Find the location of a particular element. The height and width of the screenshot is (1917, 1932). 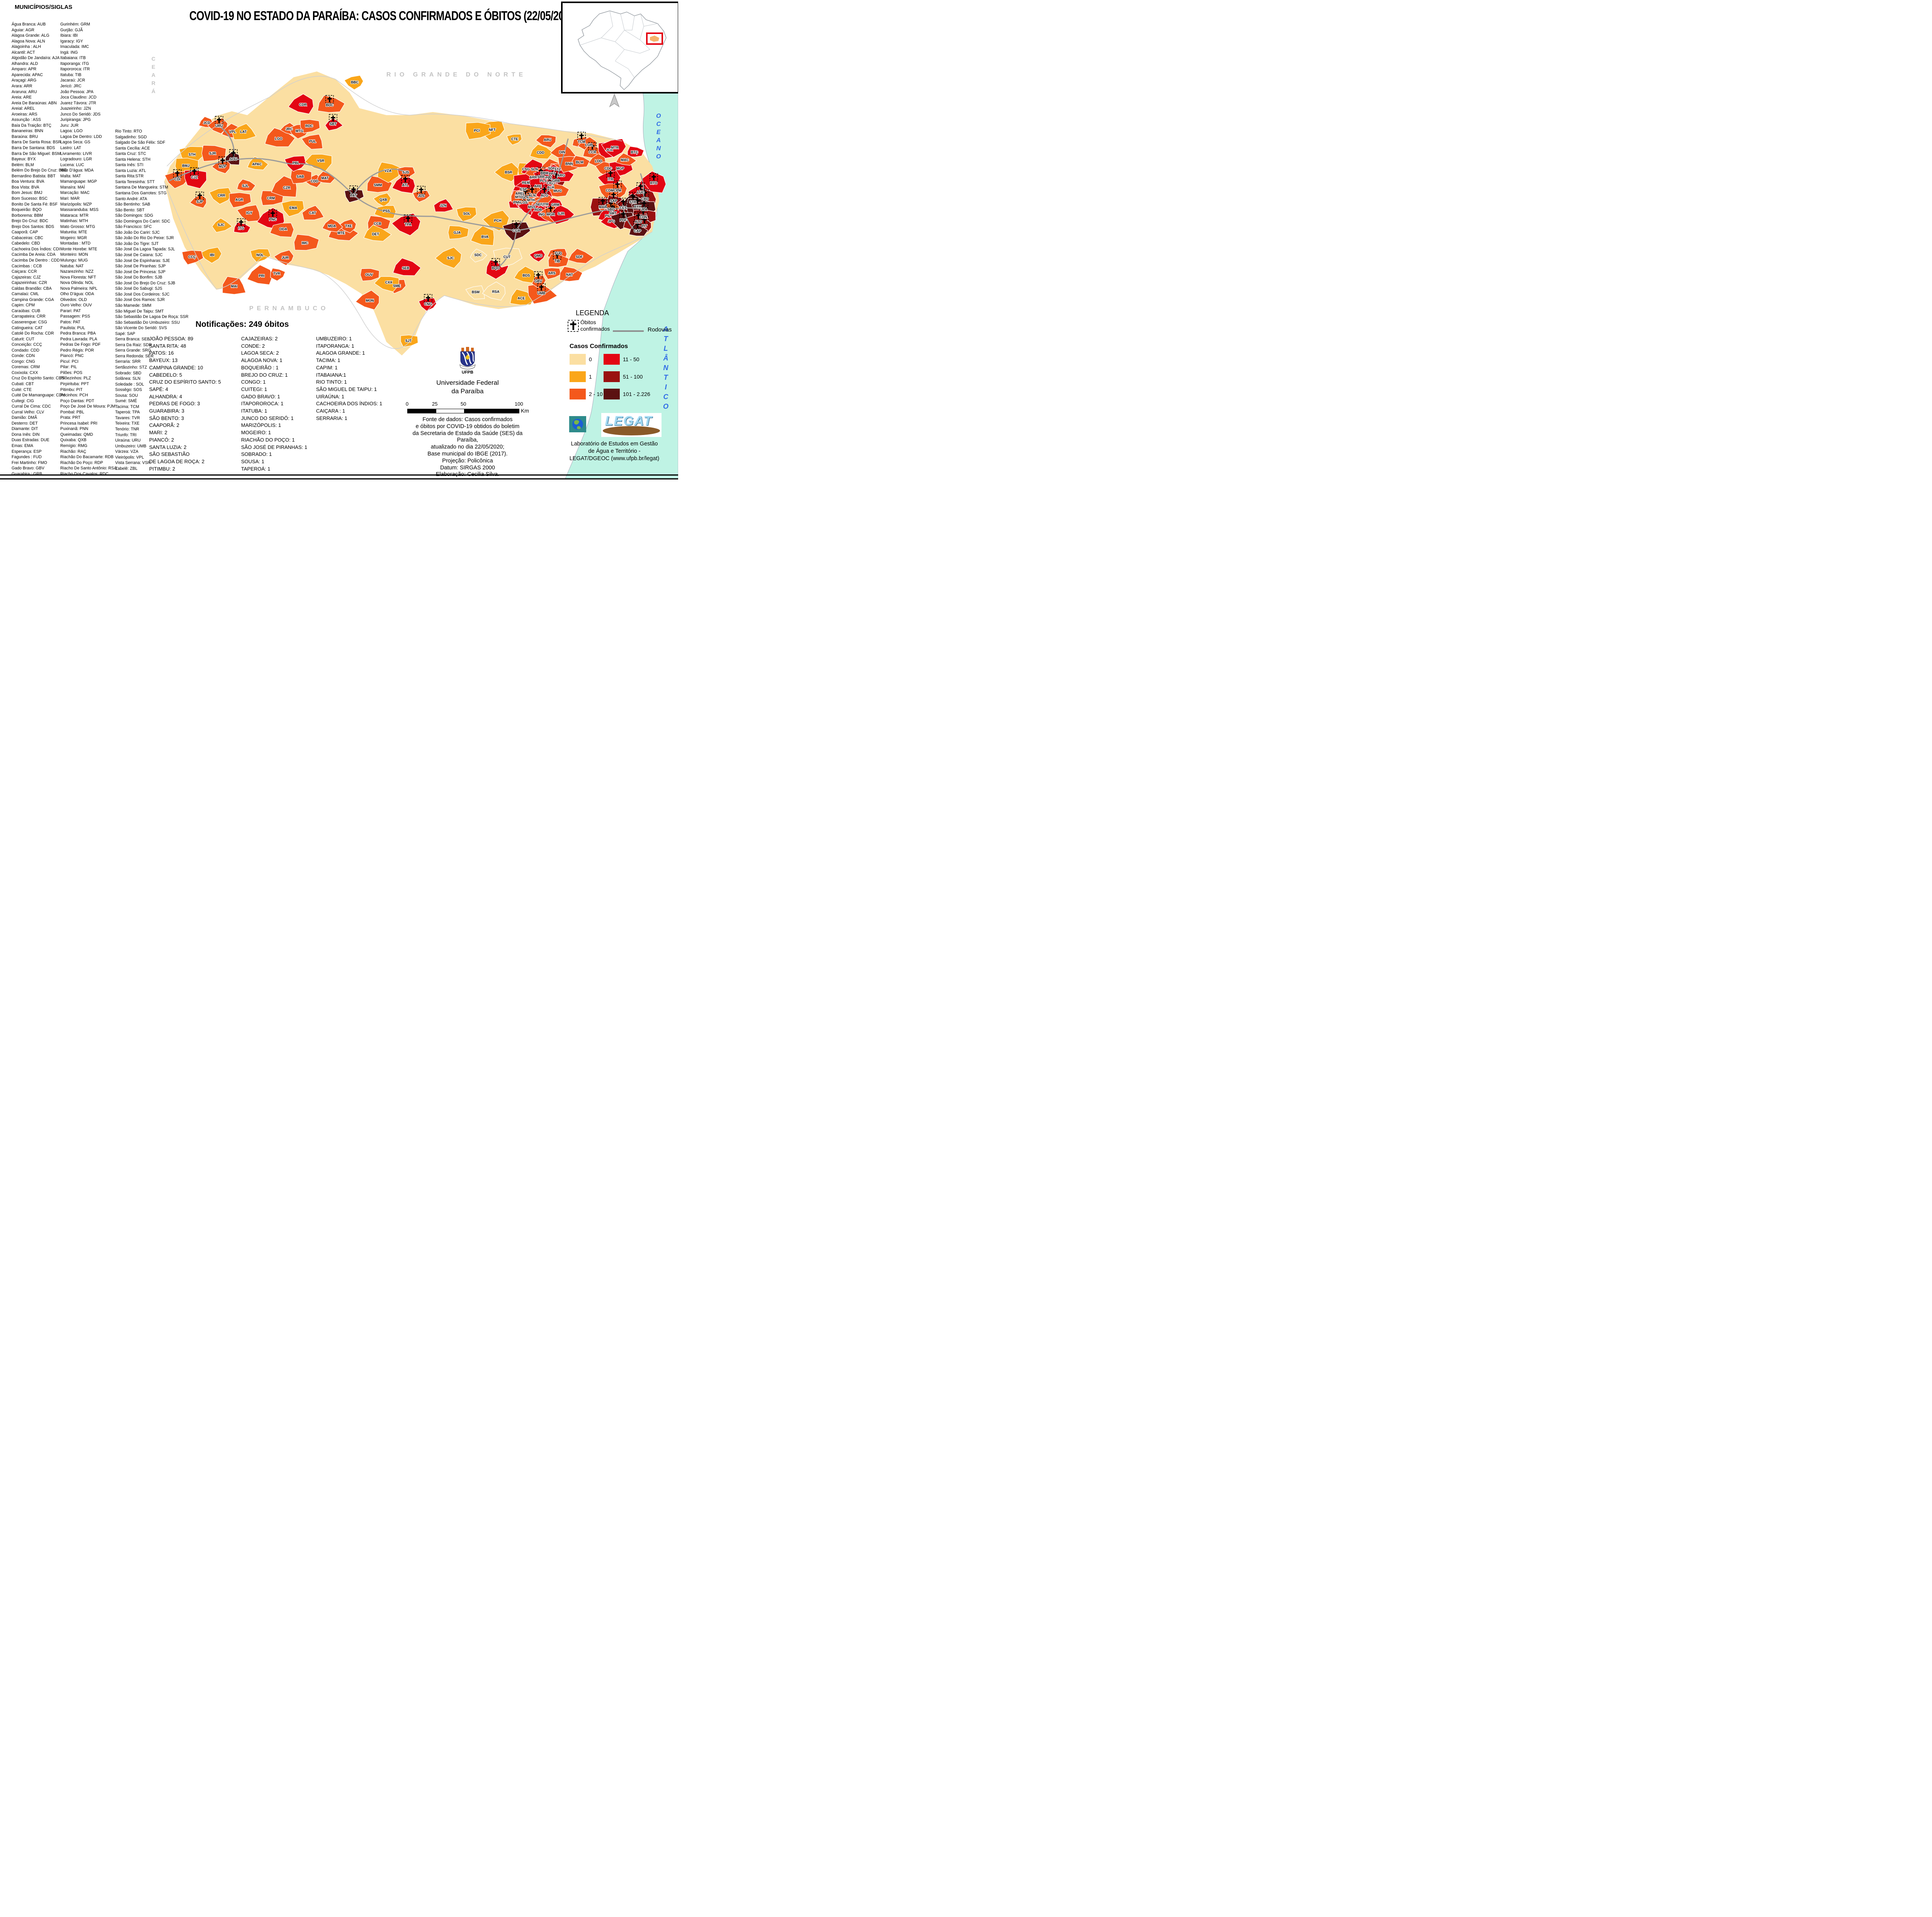

list-item: Tenório: TNR is located at coordinates (127, 430).